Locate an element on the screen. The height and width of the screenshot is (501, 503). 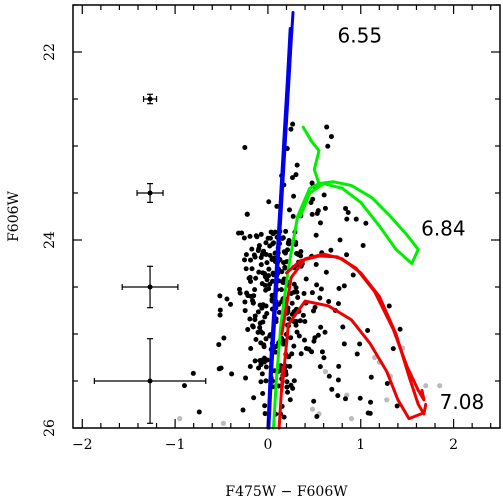
isochrone-line-6.84 is located at coordinates (359, 222).